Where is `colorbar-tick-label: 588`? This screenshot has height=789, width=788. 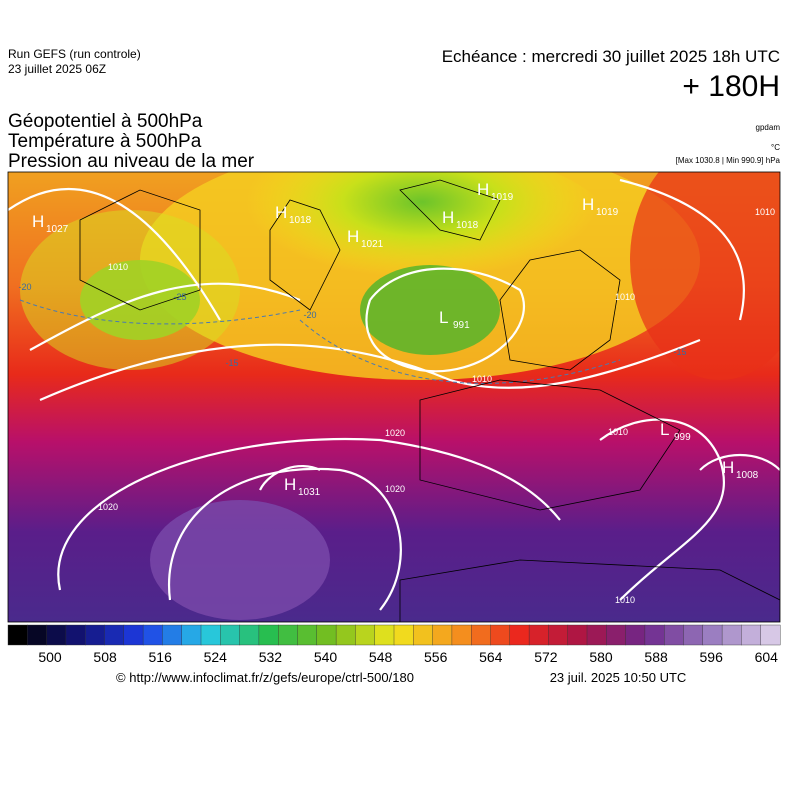
colorbar-tick-label: 588 is located at coordinates (656, 657).